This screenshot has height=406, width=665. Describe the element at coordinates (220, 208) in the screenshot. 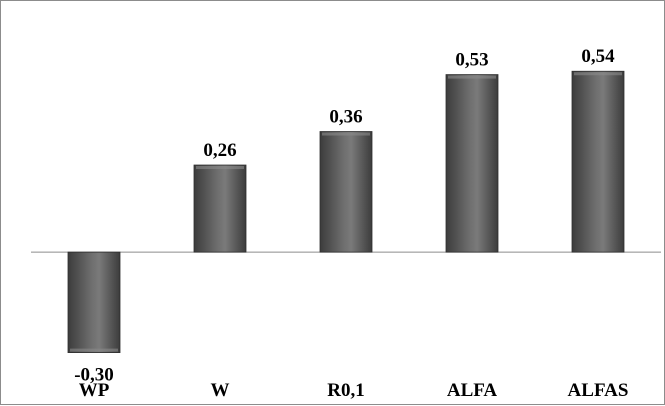

I see `bar-w` at that location.